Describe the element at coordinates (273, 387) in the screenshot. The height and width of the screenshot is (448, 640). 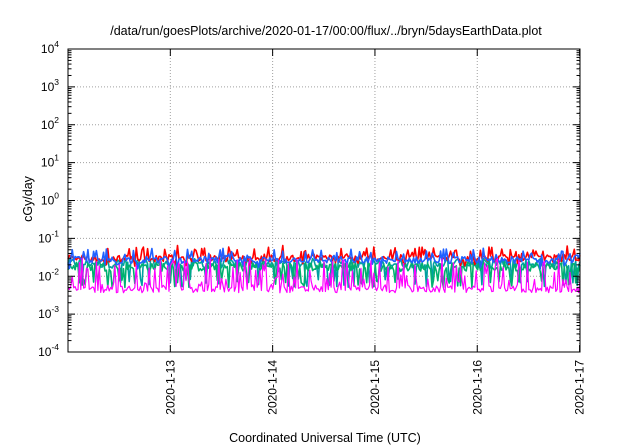
I see `x-tick-label: 2020-1-14` at that location.